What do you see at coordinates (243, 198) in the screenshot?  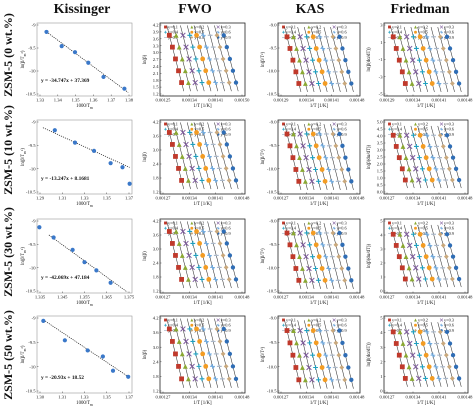 I see `x-tick-label: 0.00148` at bounding box center [243, 198].